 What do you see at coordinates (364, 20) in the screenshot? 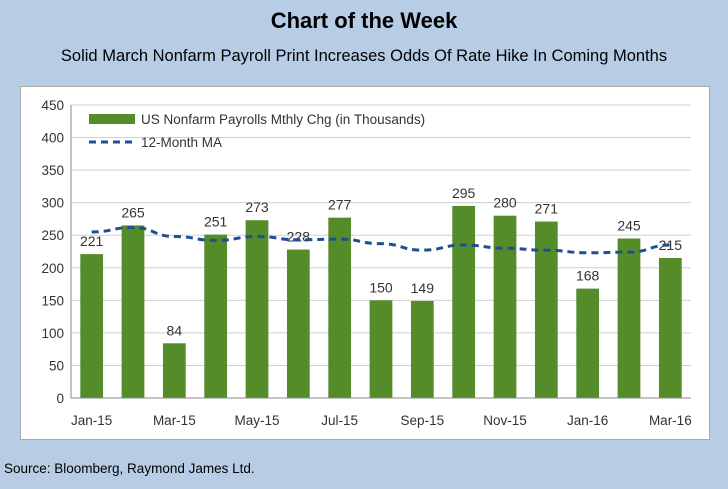
I see `chart-title: Chart of the Week` at bounding box center [364, 20].